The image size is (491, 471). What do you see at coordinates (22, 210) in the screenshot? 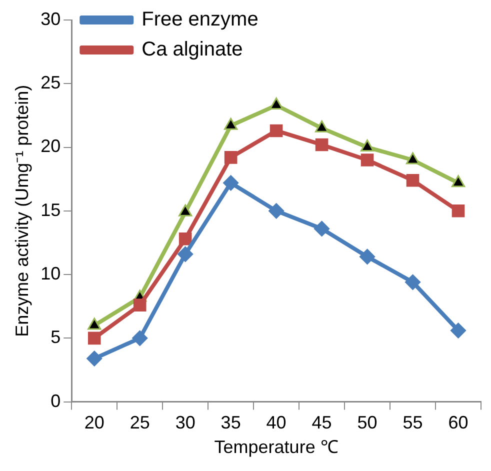
I see `y-axis-title: Enzyme activity (Umg⁻¹ protein)` at bounding box center [22, 210].